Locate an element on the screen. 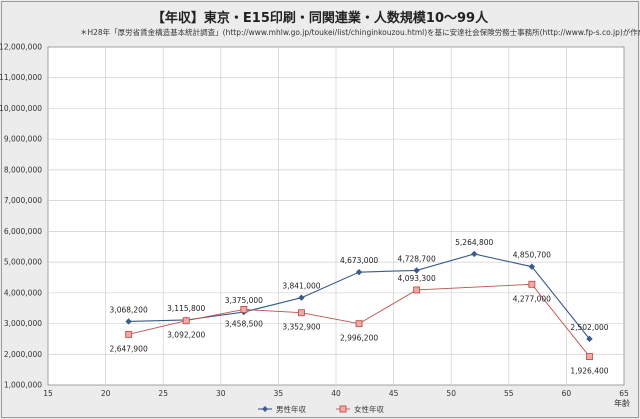 Image resolution: width=640 pixels, height=419 pixels. data-label-female: 2,647,900 is located at coordinates (129, 348).